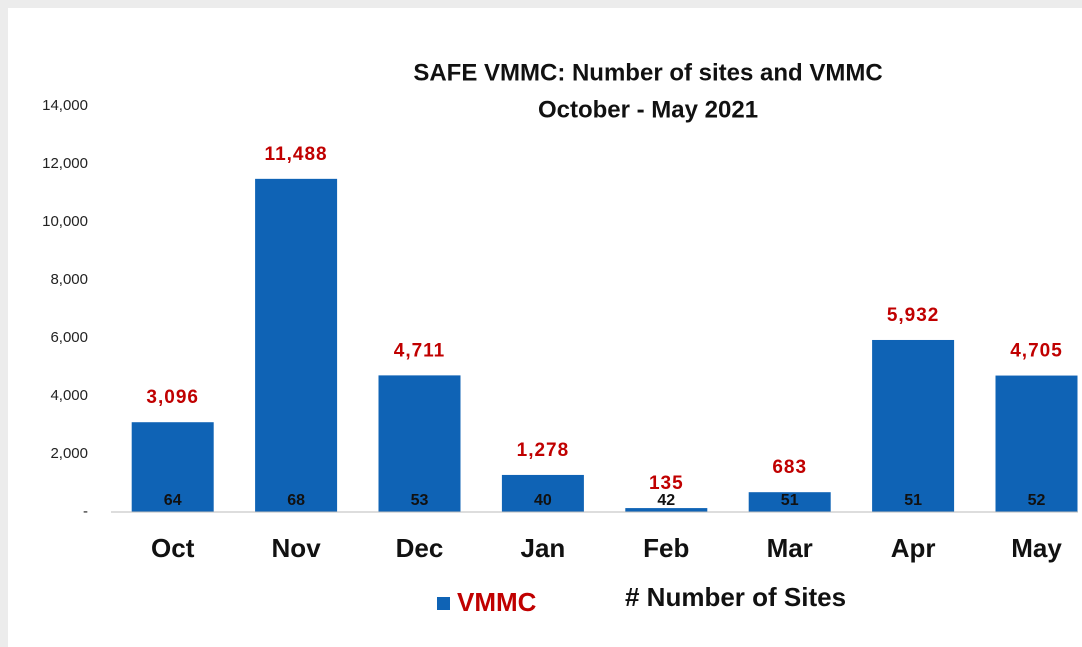 The height and width of the screenshot is (647, 1082). What do you see at coordinates (1037, 500) in the screenshot?
I see `site-count-label: 52` at bounding box center [1037, 500].